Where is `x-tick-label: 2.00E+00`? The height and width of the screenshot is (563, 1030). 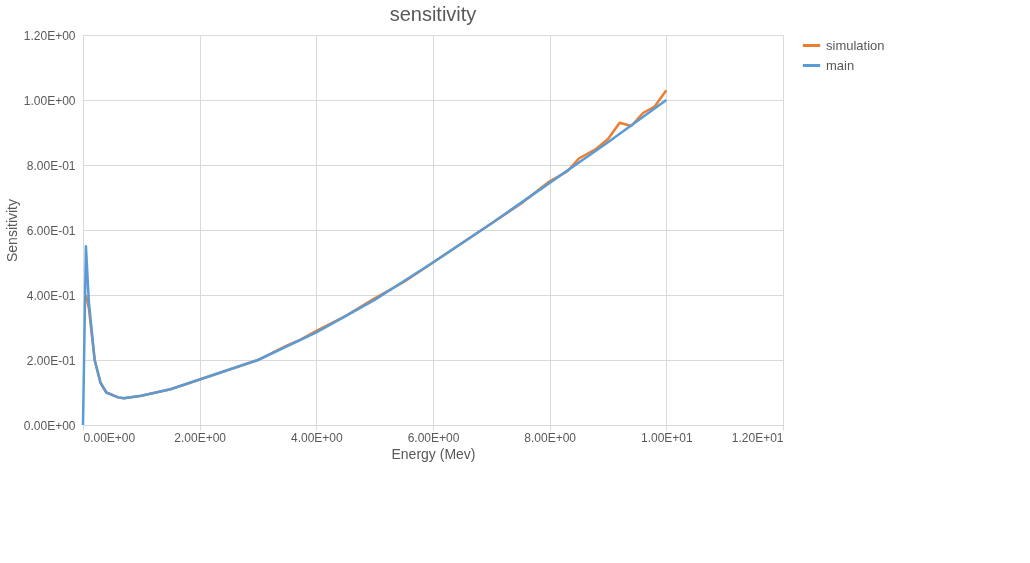 x-tick-label: 2.00E+00 is located at coordinates (200, 437).